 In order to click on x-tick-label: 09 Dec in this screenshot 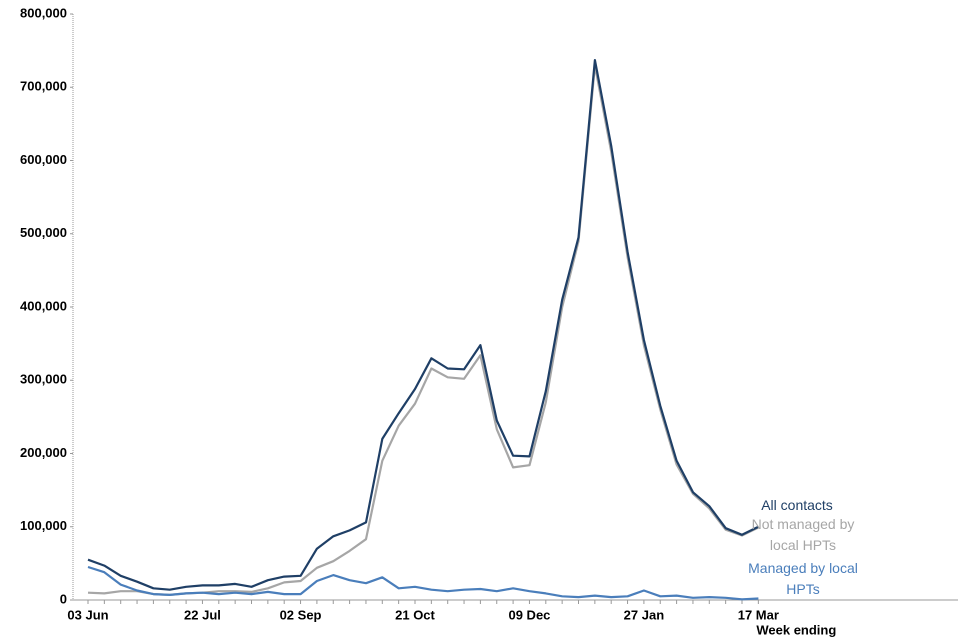, I will do `click(529, 614)`.